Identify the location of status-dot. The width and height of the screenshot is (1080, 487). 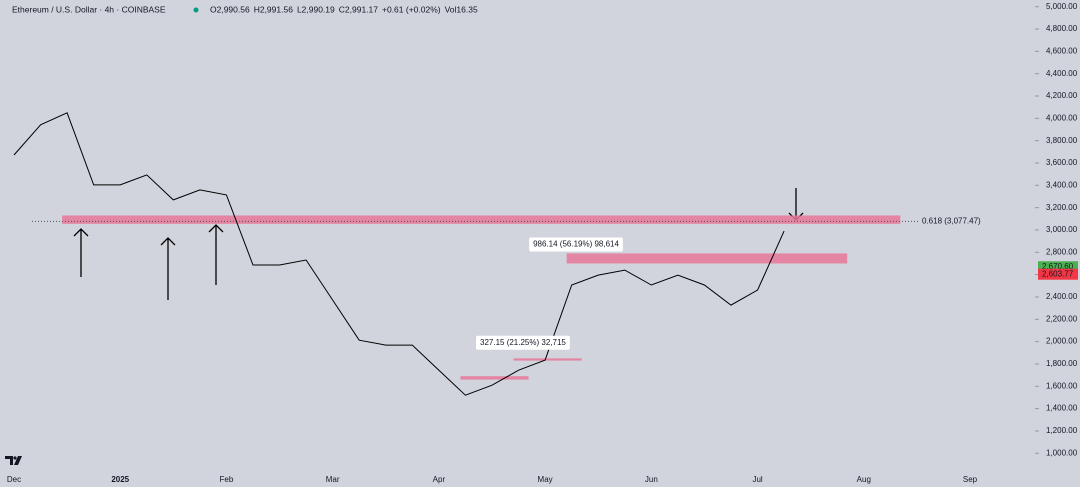
(196, 10).